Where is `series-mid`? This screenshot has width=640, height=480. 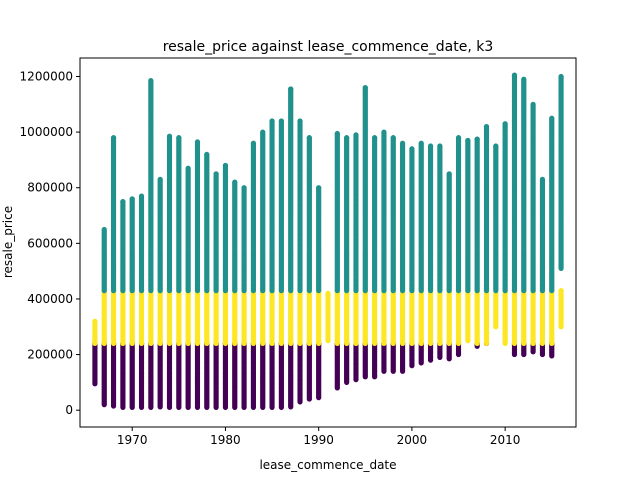 series-mid is located at coordinates (328, 317).